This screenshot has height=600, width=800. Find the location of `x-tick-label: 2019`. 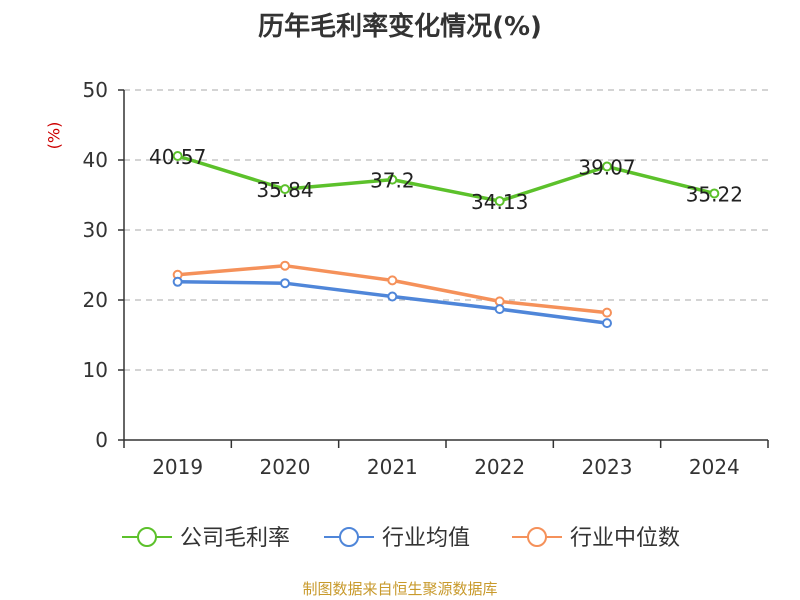

x-tick-label: 2019 is located at coordinates (177, 467).